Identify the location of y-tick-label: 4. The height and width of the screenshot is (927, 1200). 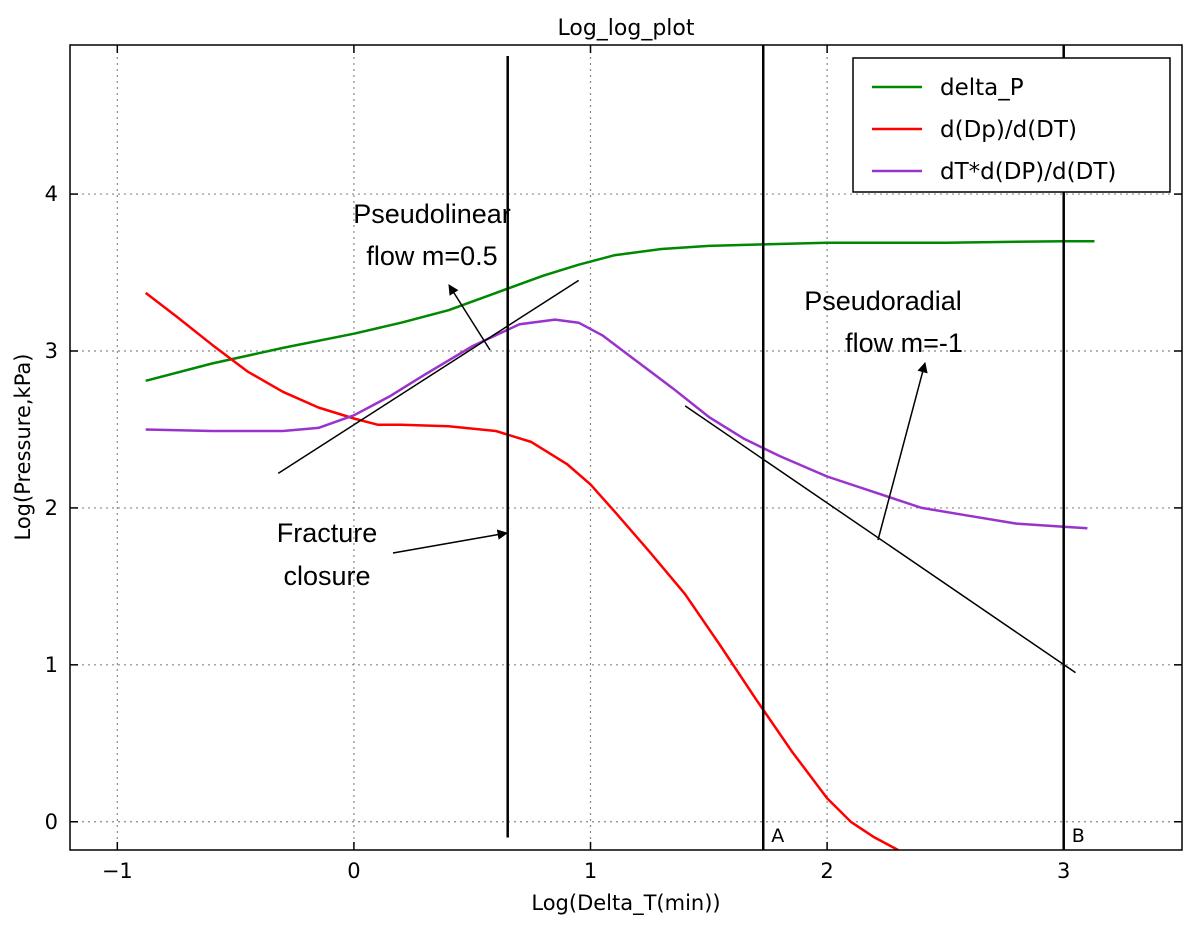
(51, 194).